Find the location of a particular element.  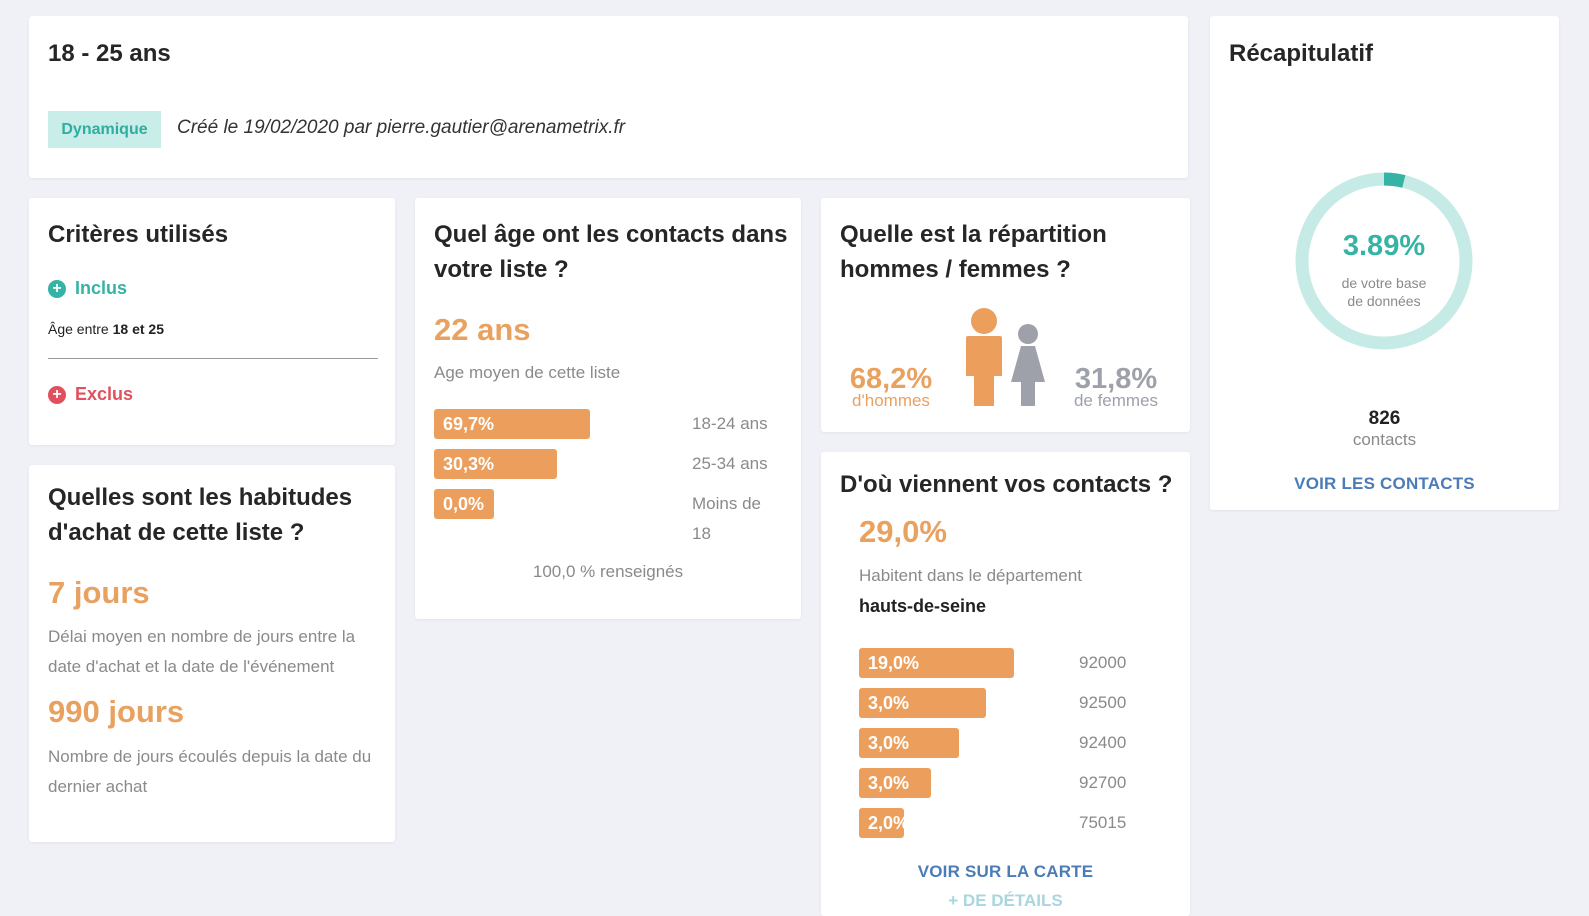

age-bar: 30,3% is located at coordinates (495, 464).